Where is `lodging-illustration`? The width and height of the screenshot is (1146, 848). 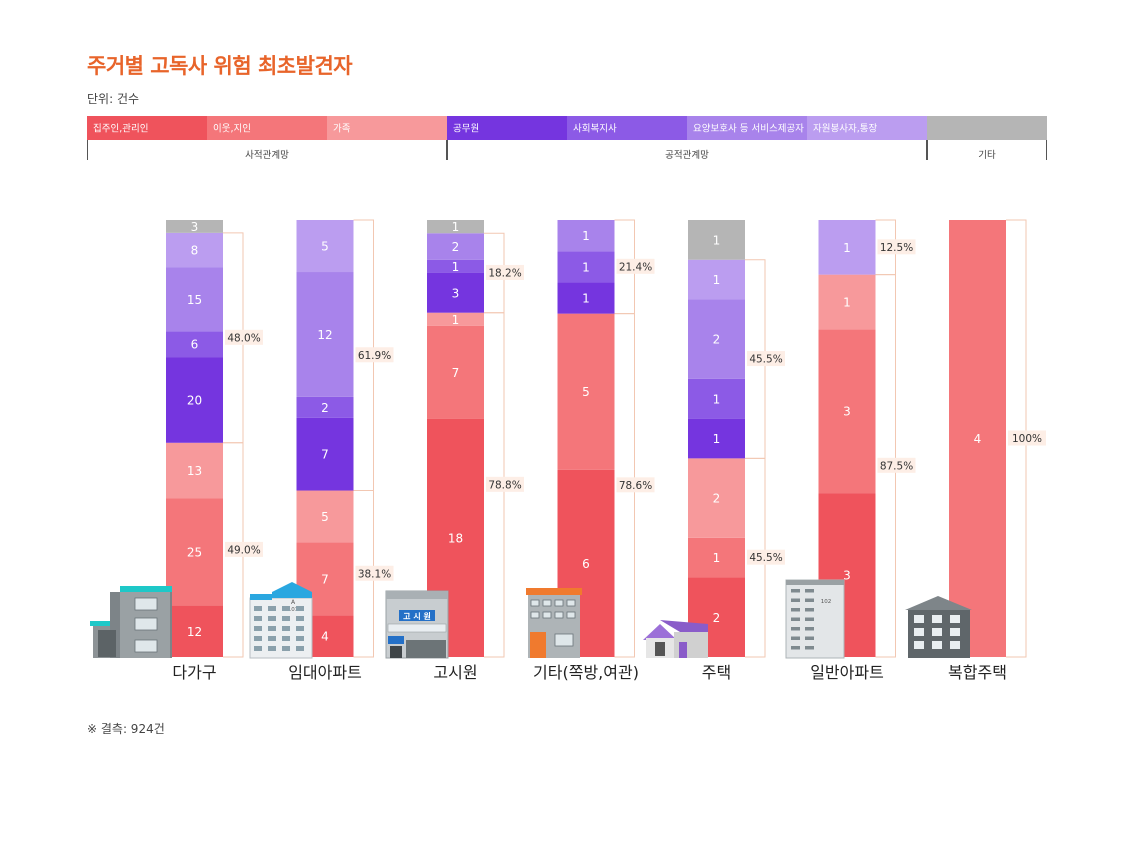
lodging-illustration is located at coordinates (554, 623).